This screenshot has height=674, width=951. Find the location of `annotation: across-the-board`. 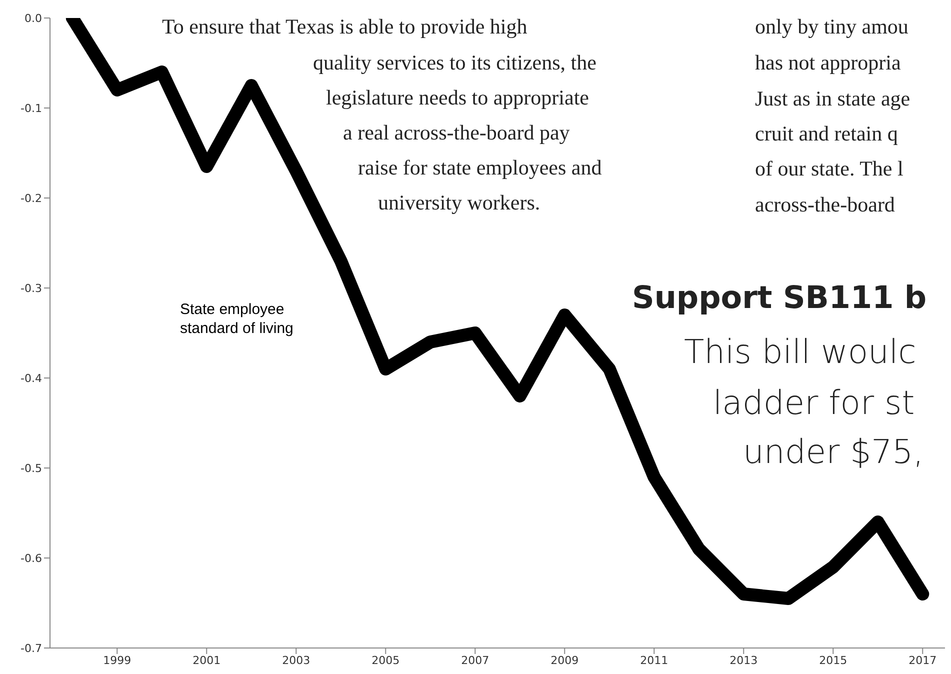

annotation: across-the-board is located at coordinates (825, 204).